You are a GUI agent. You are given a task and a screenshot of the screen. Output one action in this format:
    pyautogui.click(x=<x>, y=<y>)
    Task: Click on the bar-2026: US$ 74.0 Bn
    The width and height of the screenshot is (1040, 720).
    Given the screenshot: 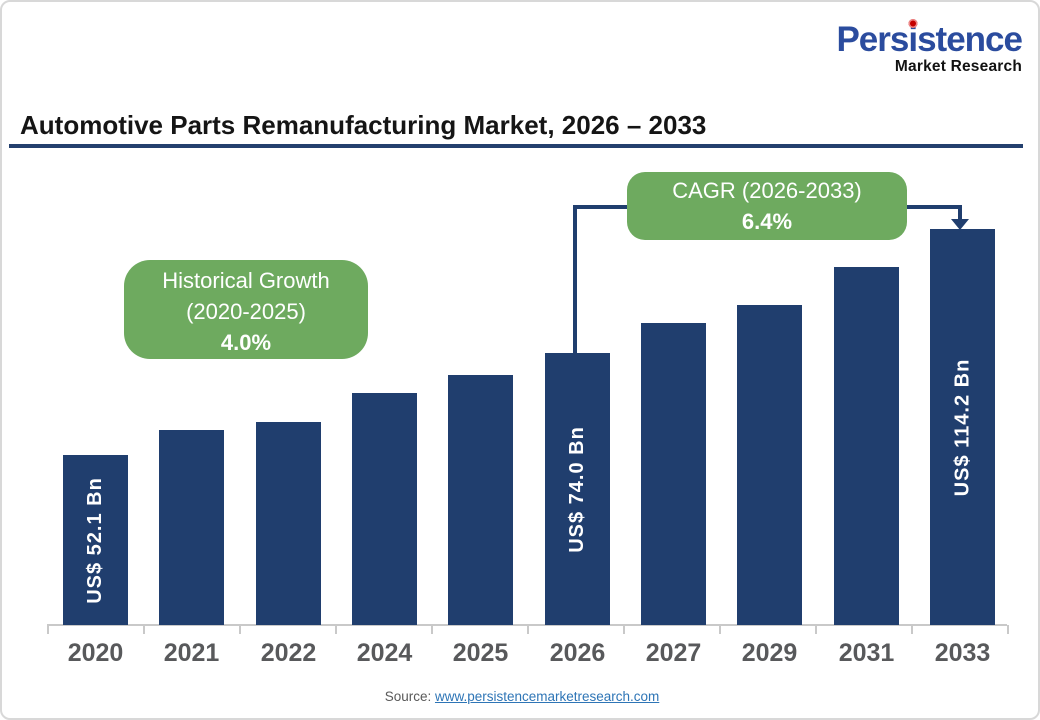 What is the action you would take?
    pyautogui.click(x=577, y=489)
    